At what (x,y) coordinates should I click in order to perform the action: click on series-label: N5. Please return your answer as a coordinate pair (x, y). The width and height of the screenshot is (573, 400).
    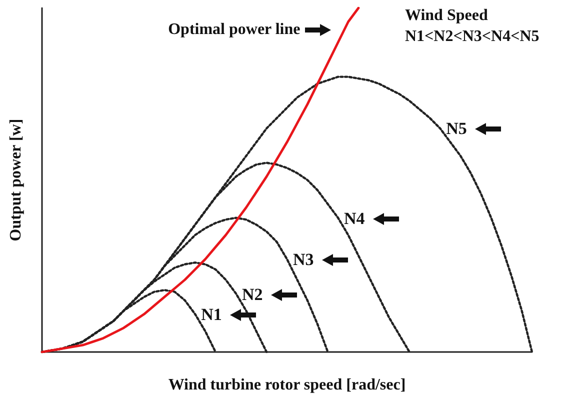
    Looking at the image, I should click on (456, 128).